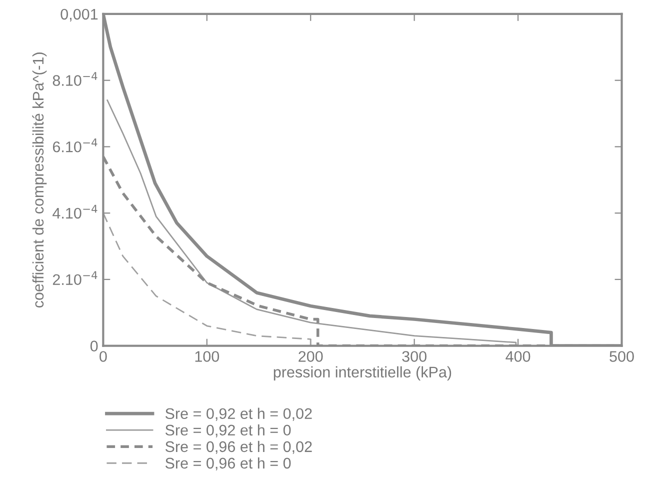  I want to click on y-tick-label: 2.10$^{−4}$, so click(75, 278).